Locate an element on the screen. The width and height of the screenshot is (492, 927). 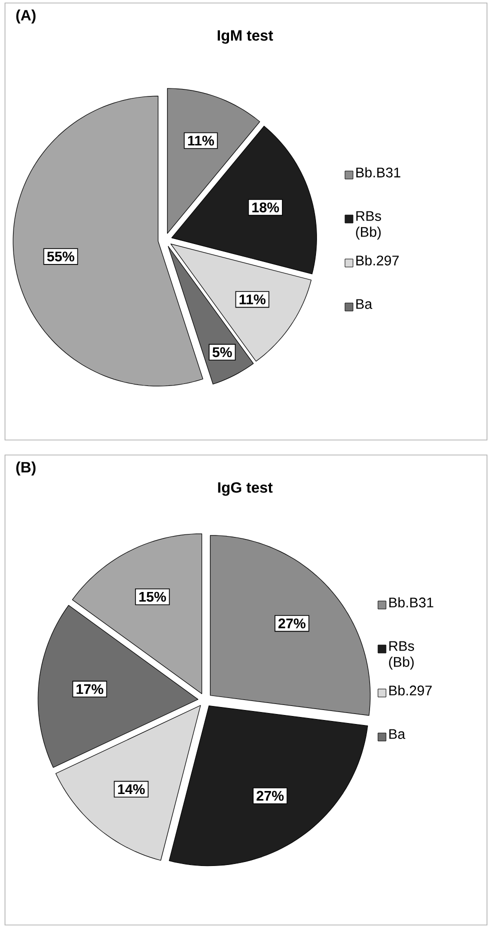
data-label: 17% is located at coordinates (90, 689).